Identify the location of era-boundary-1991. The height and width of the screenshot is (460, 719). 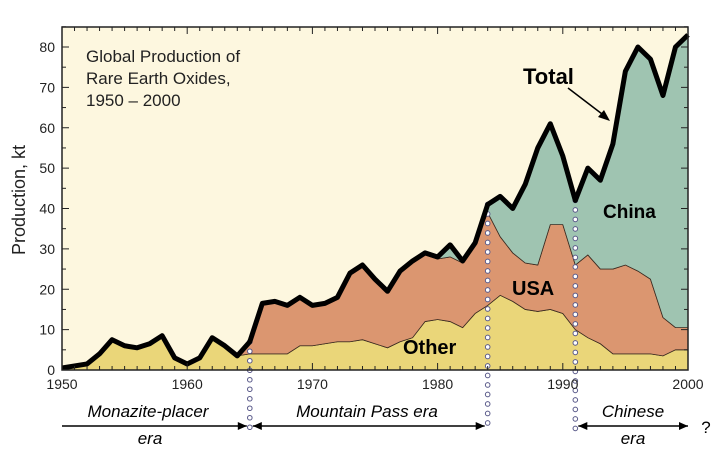
(575, 314).